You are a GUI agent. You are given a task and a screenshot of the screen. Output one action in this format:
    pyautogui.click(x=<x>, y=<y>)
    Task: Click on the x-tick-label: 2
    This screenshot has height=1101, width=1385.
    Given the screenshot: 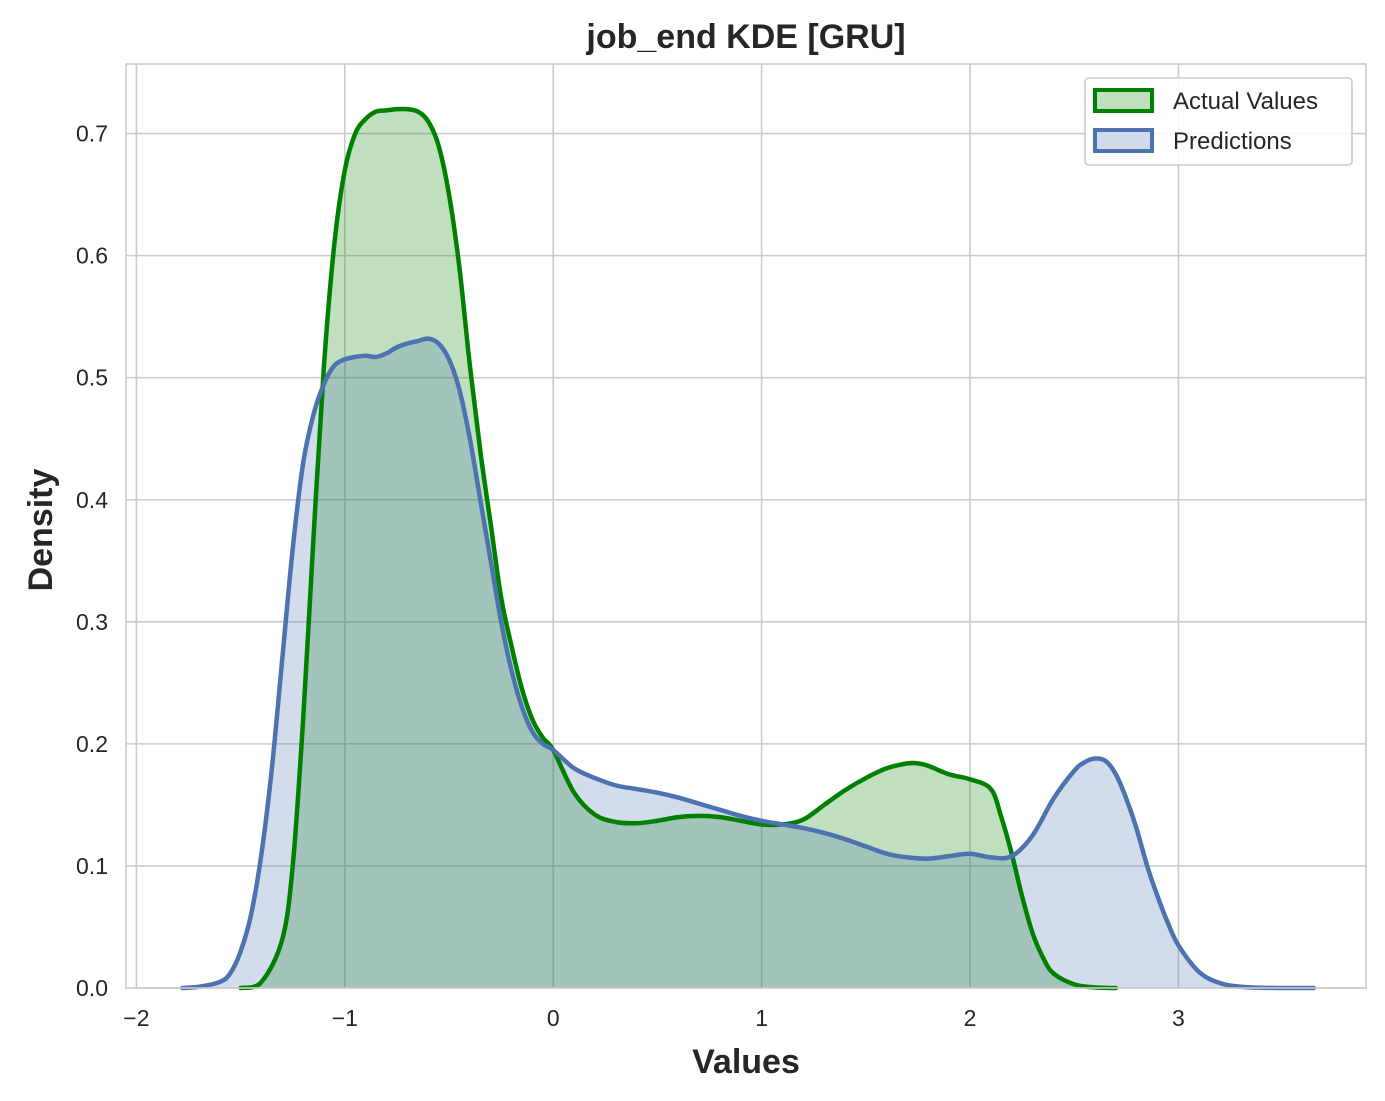 What is the action you would take?
    pyautogui.click(x=970, y=1018)
    